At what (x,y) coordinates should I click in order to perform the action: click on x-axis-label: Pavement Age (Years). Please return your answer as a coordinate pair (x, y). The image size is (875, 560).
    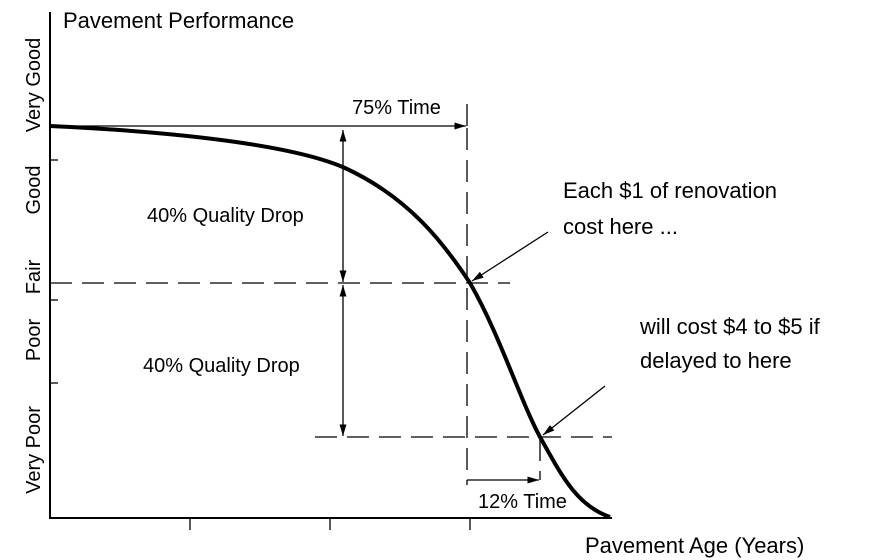
    Looking at the image, I should click on (694, 545).